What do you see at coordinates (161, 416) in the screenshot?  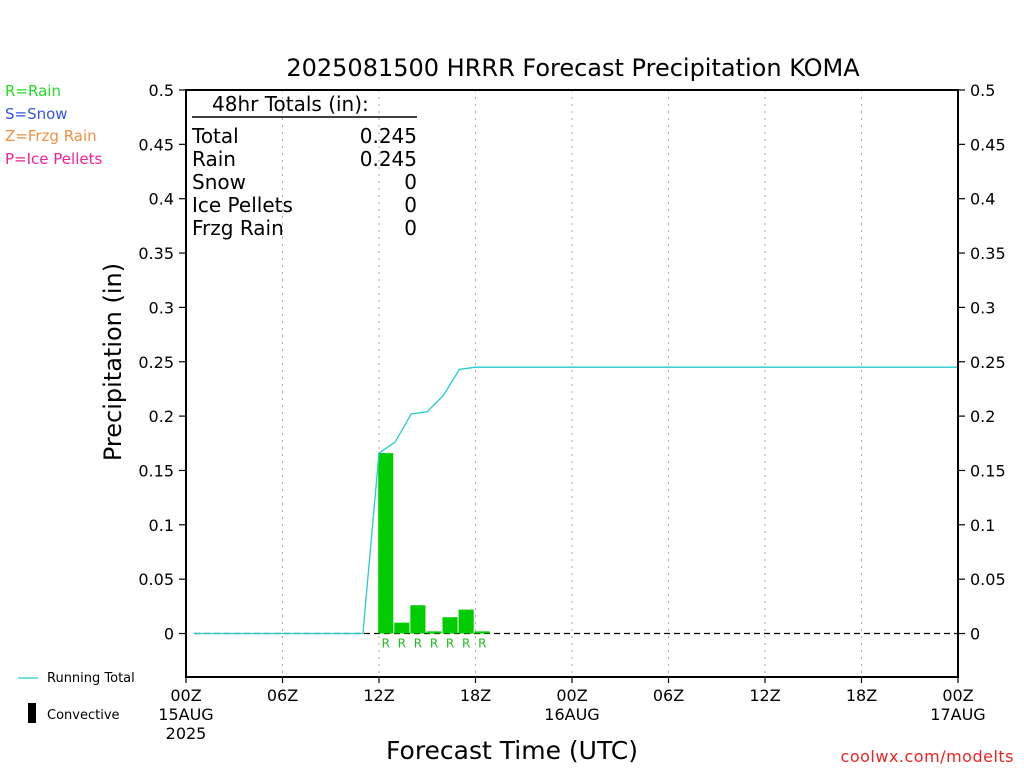 I see `y-tick-label-left: 0.2` at bounding box center [161, 416].